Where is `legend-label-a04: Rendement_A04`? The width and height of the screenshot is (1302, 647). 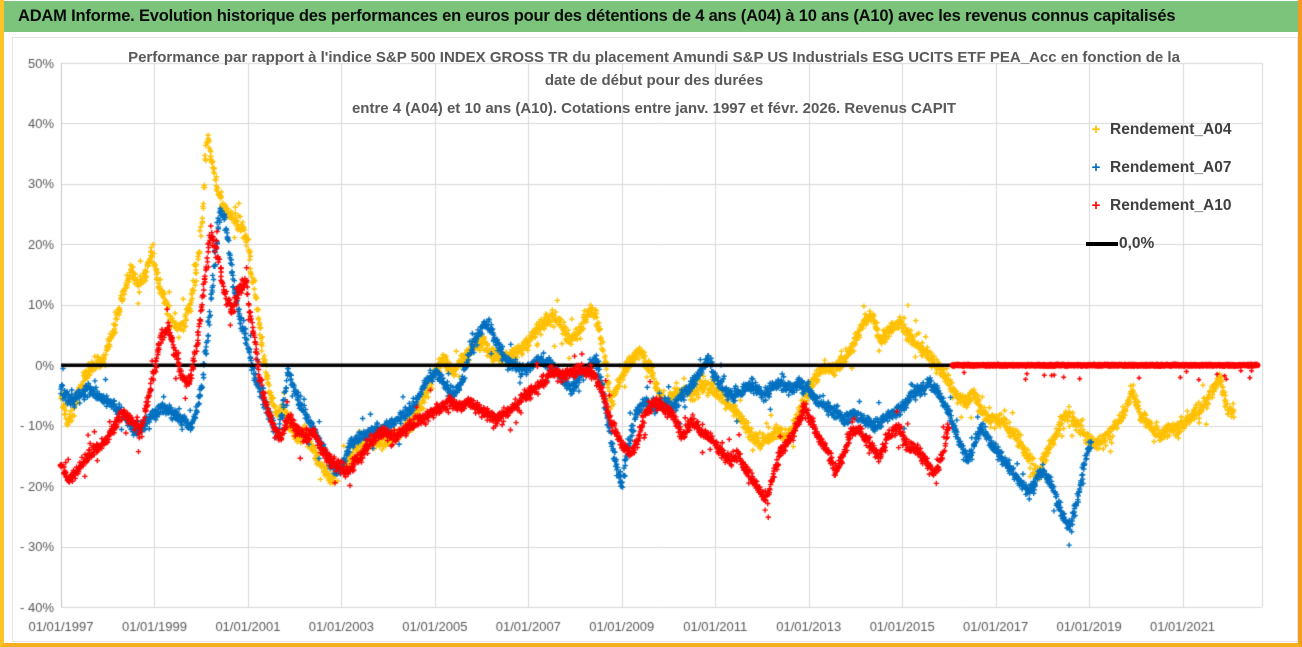 legend-label-a04: Rendement_A04 is located at coordinates (1171, 129).